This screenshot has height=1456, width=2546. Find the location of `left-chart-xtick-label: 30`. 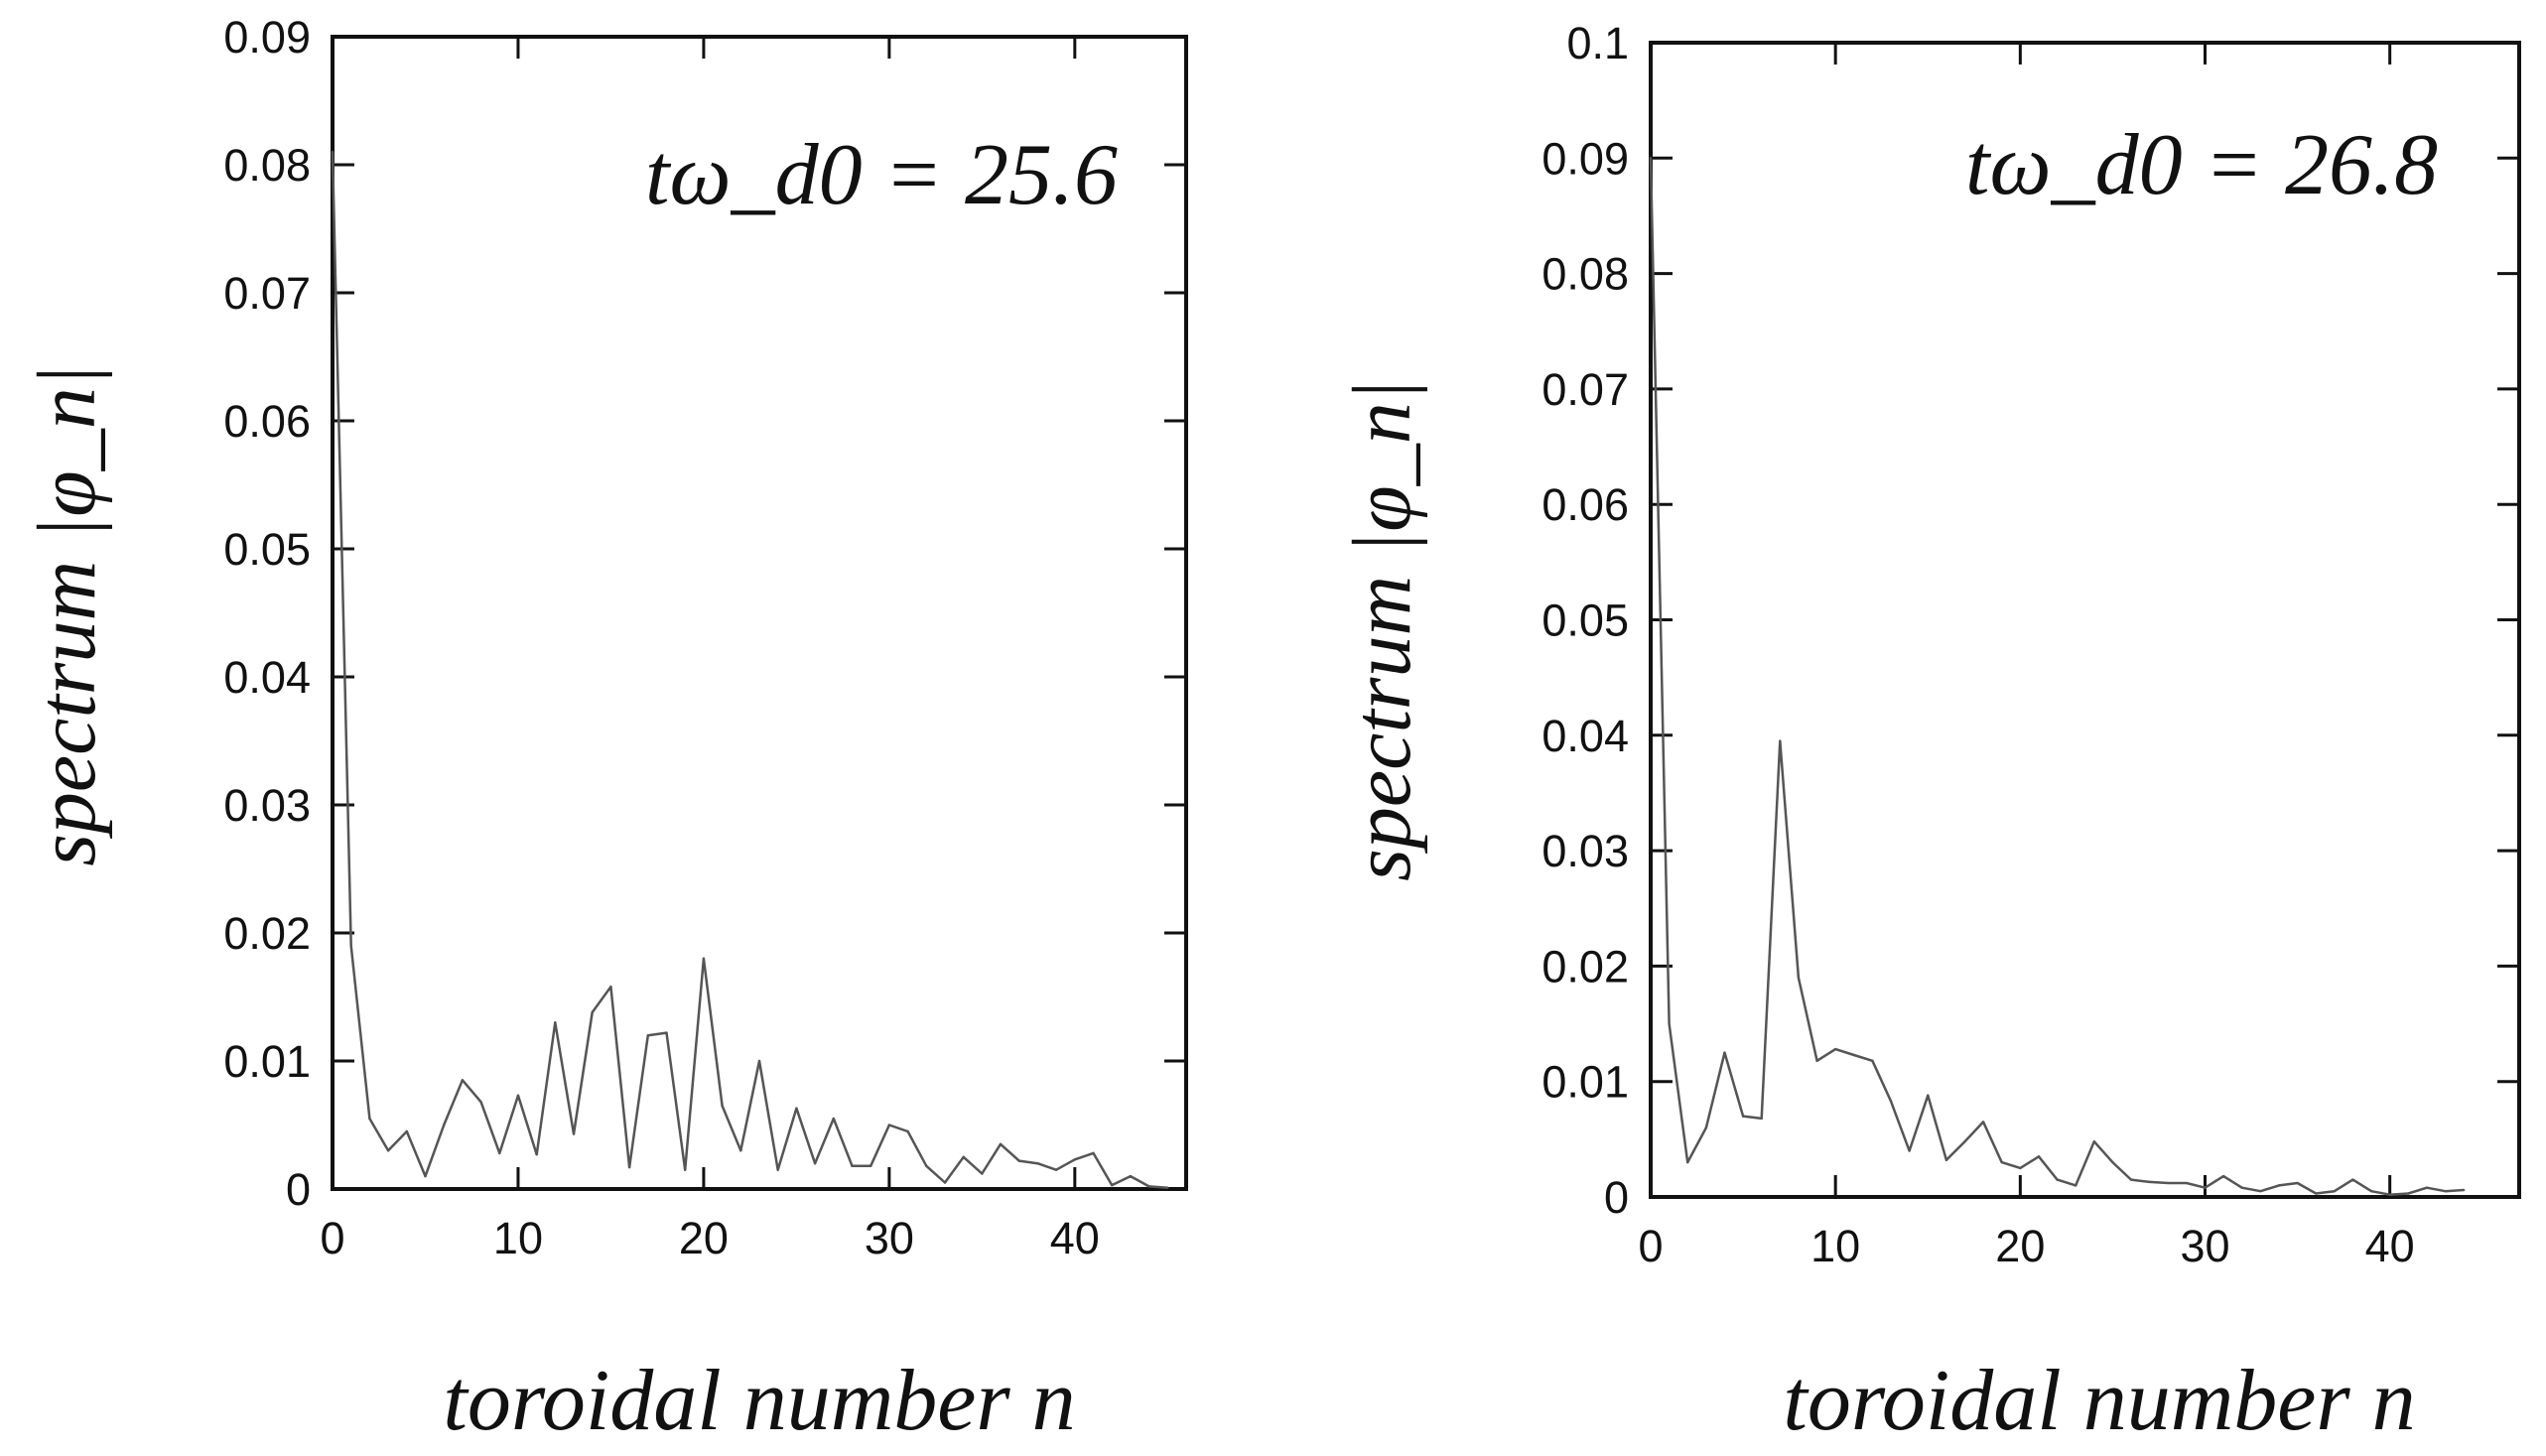

left-chart-xtick-label: 30 is located at coordinates (889, 1238).